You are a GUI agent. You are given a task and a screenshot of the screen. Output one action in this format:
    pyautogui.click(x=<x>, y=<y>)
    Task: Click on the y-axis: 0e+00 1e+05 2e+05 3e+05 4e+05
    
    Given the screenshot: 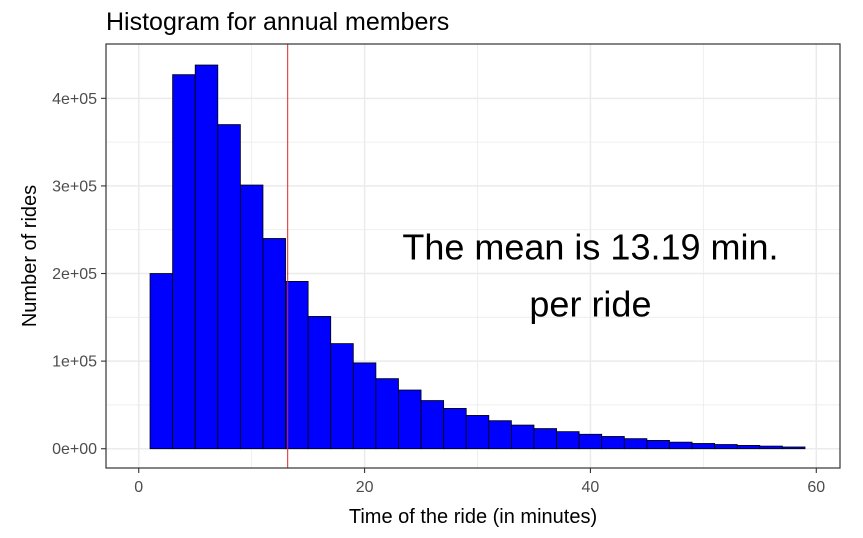 What is the action you would take?
    pyautogui.click(x=79, y=274)
    